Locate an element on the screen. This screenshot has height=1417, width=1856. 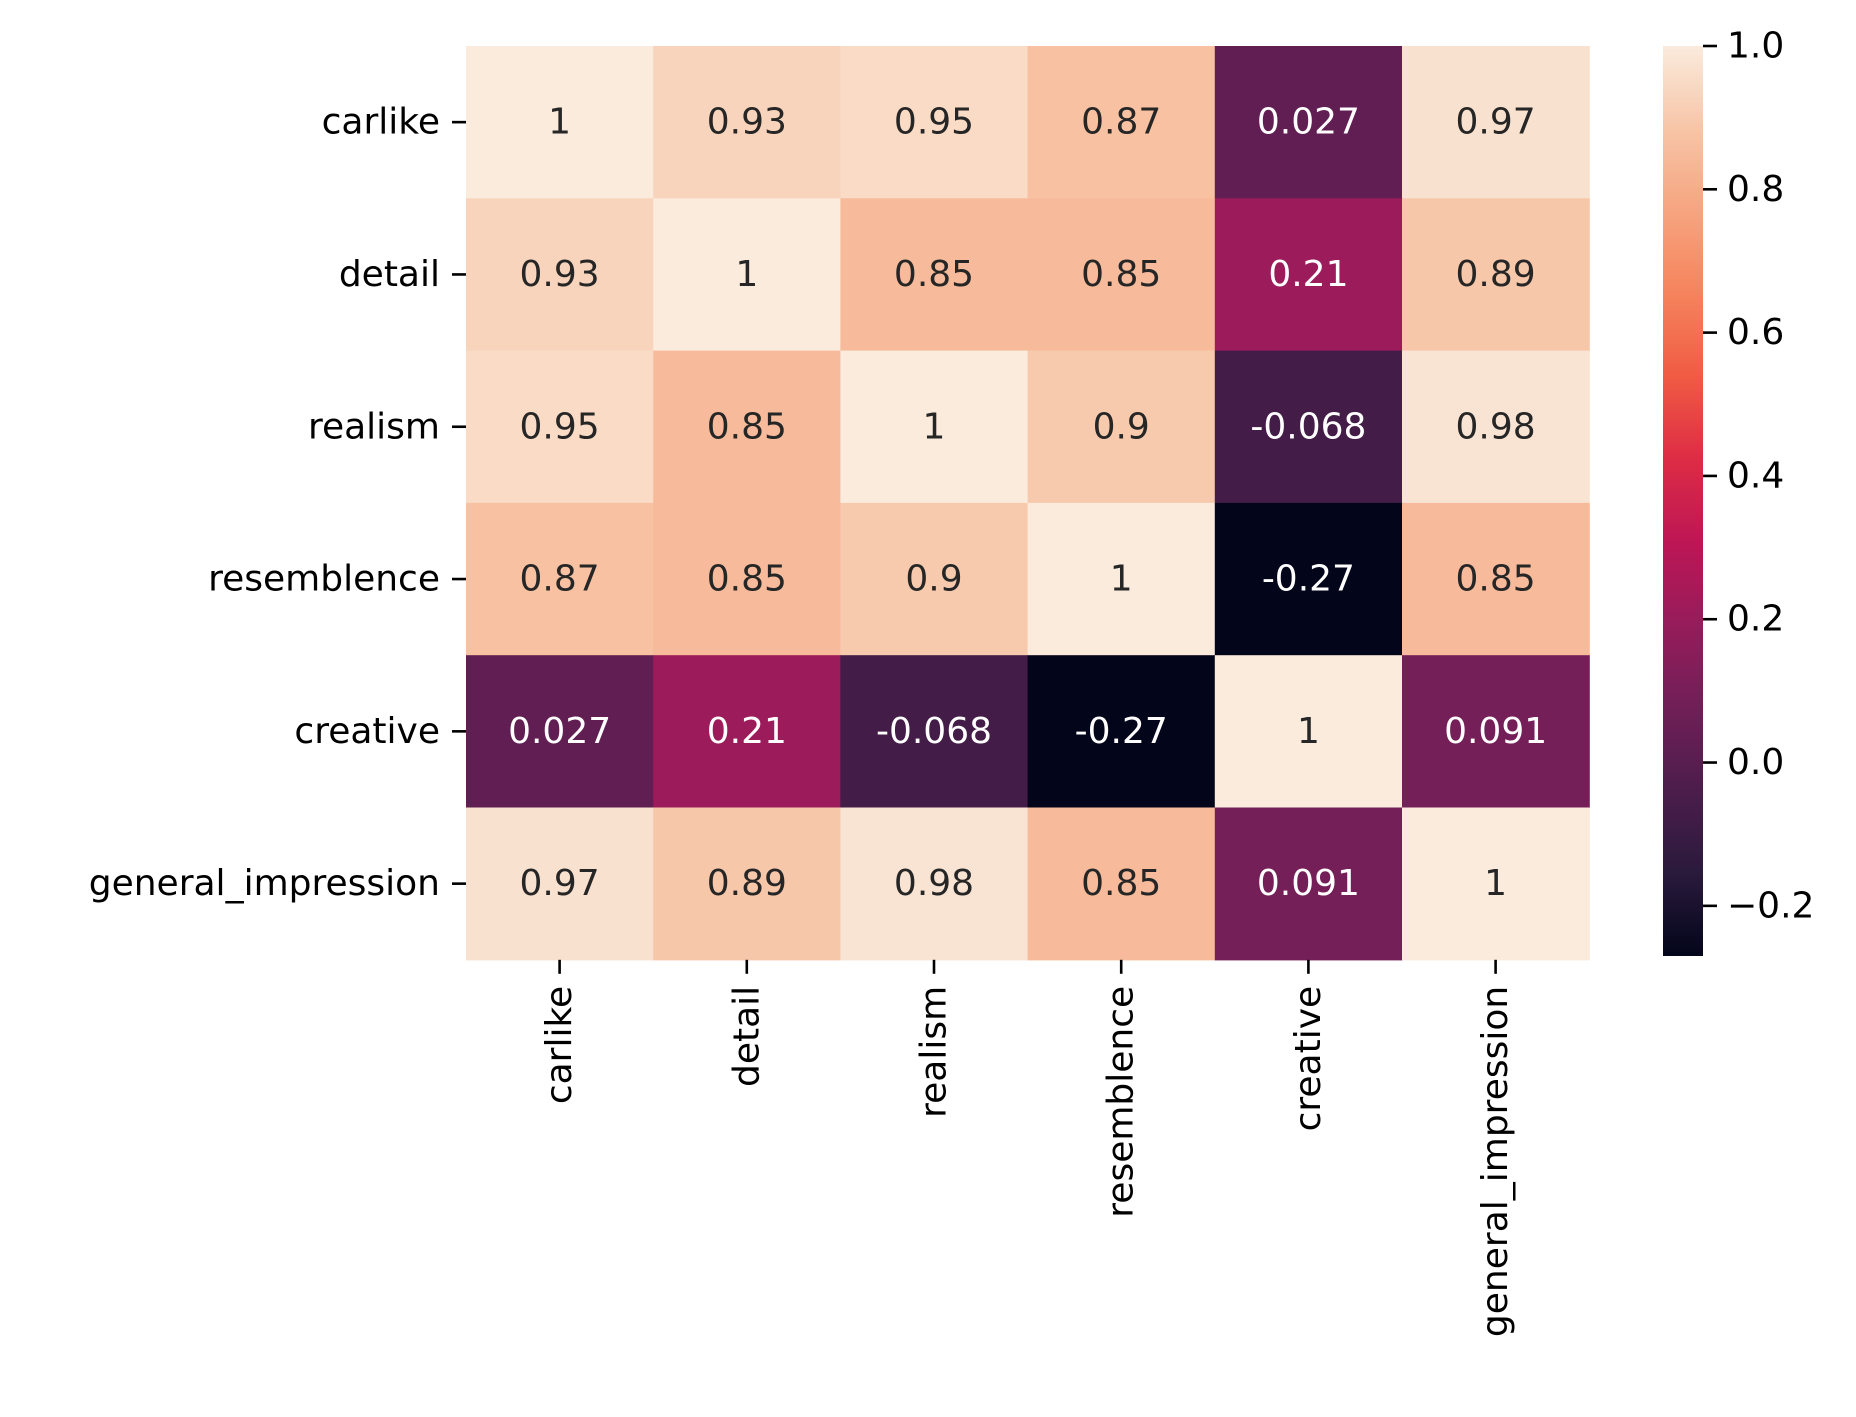
heatmap-cell-detail-general_impression is located at coordinates (1496, 275).